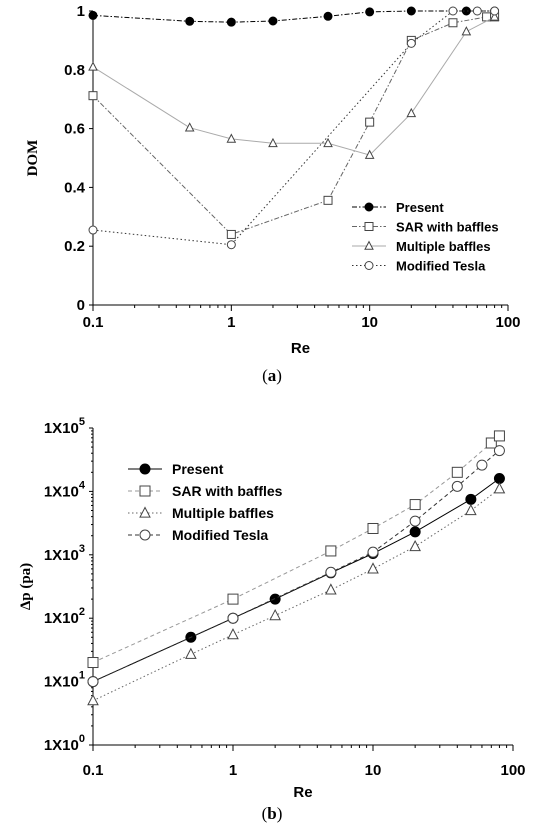 This screenshot has width=550, height=834. I want to click on legend-label: Multiple baffles, so click(443, 246).